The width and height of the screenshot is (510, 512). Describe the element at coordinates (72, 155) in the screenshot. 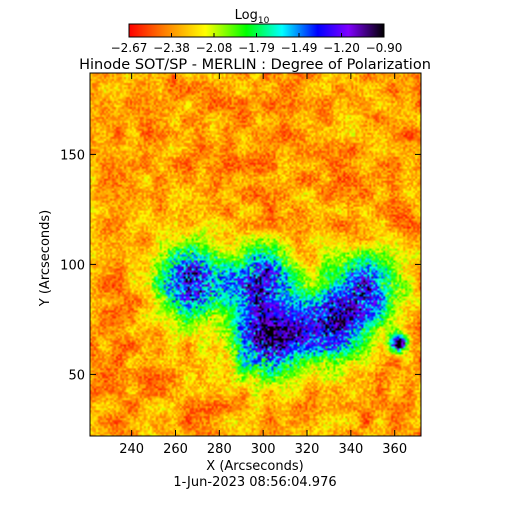

I see `y-tick-label: 150` at that location.